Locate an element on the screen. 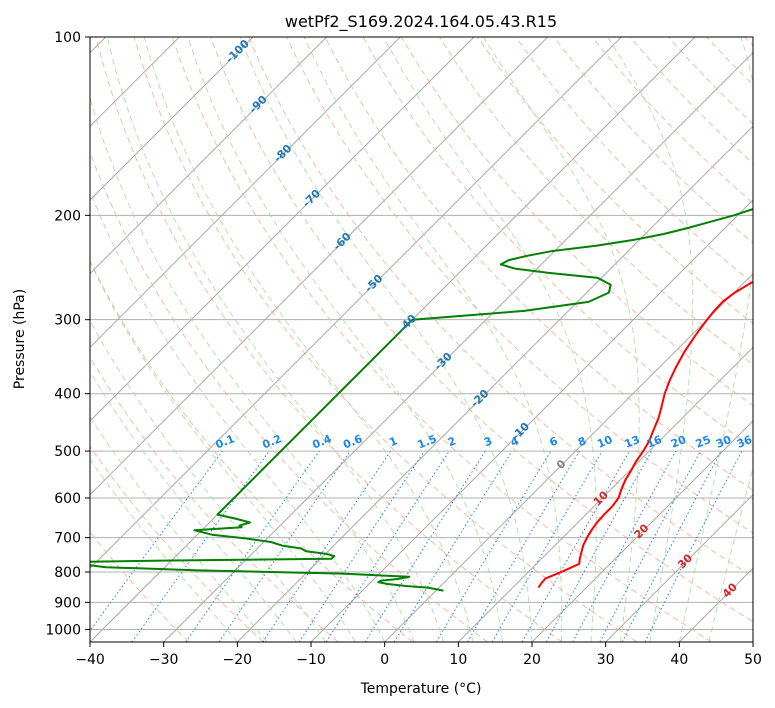 The height and width of the screenshot is (708, 775). x-axis: −40 −30 −20 −10 0 10 20 30 40 50 is located at coordinates (418, 655).